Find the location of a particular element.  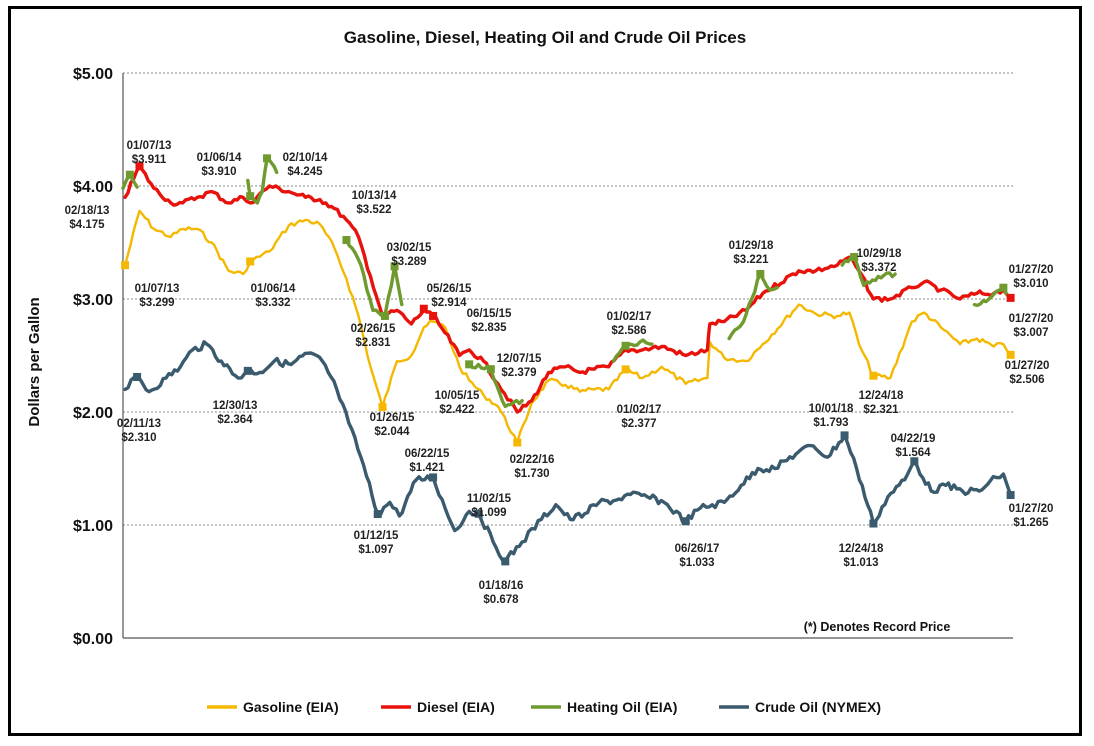

annotation-value: $4.175 is located at coordinates (87, 225).